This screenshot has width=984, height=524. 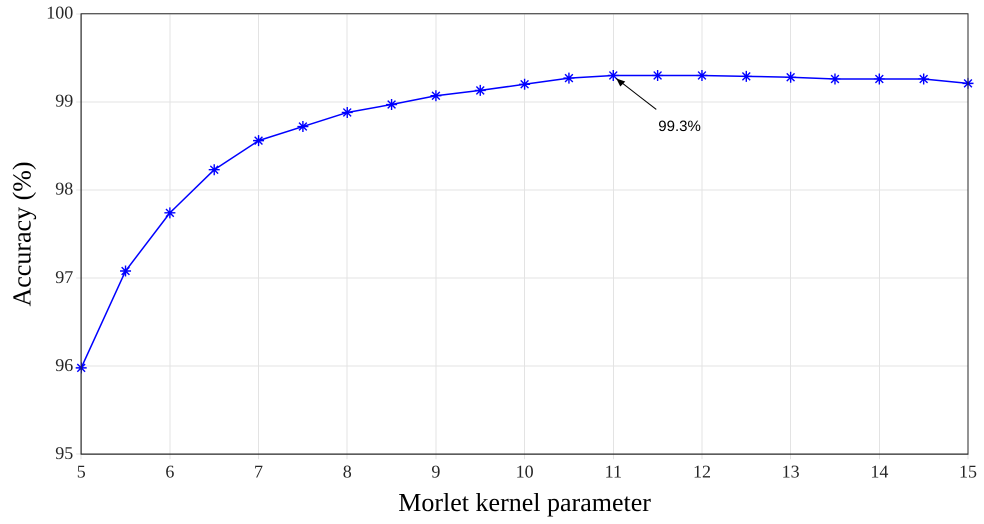 I want to click on x-tick-label: 8, so click(x=347, y=472).